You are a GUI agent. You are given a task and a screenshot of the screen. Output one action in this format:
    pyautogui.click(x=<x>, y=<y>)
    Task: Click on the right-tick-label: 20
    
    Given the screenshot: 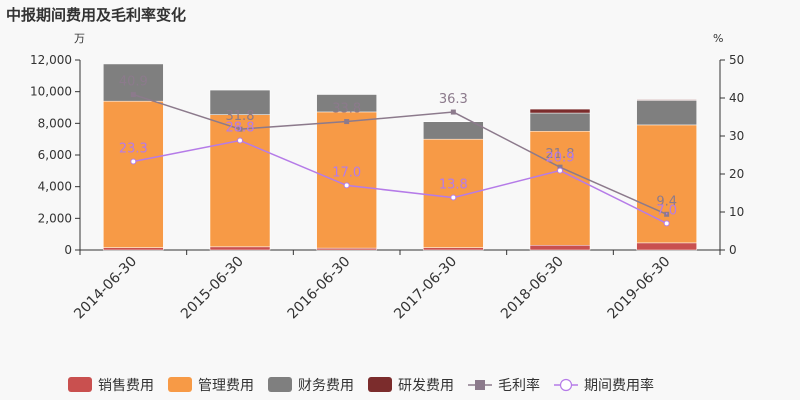 What is the action you would take?
    pyautogui.click(x=736, y=174)
    